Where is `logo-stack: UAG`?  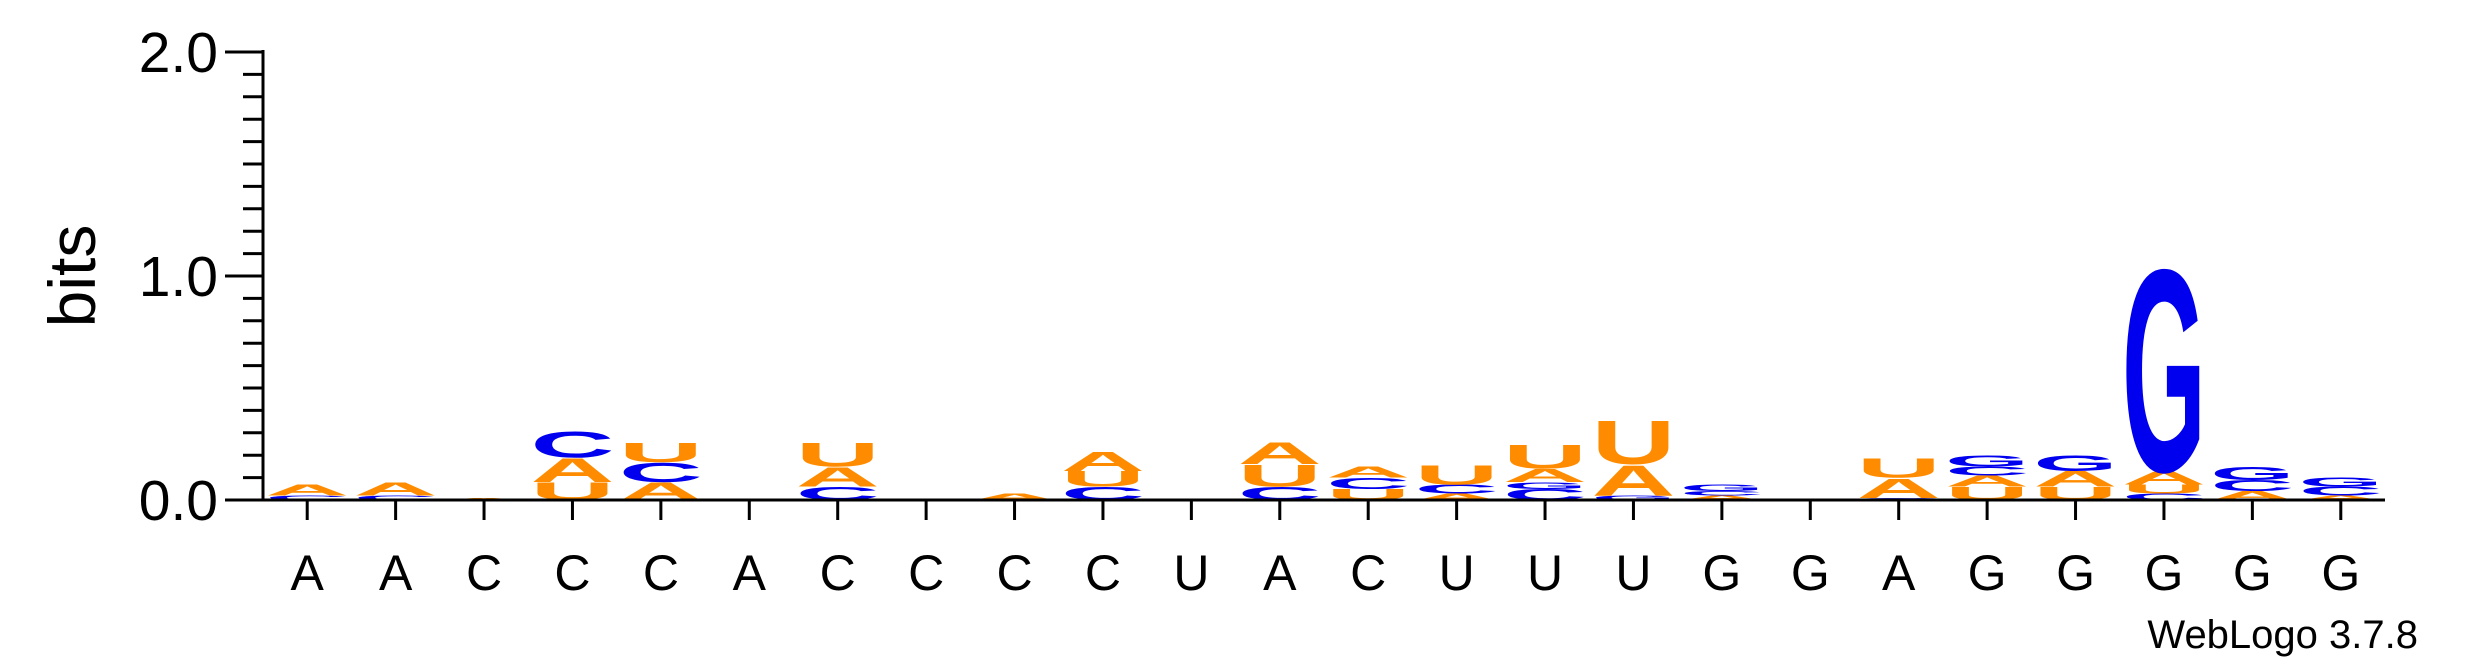 logo-stack: UAG is located at coordinates (2076, 477).